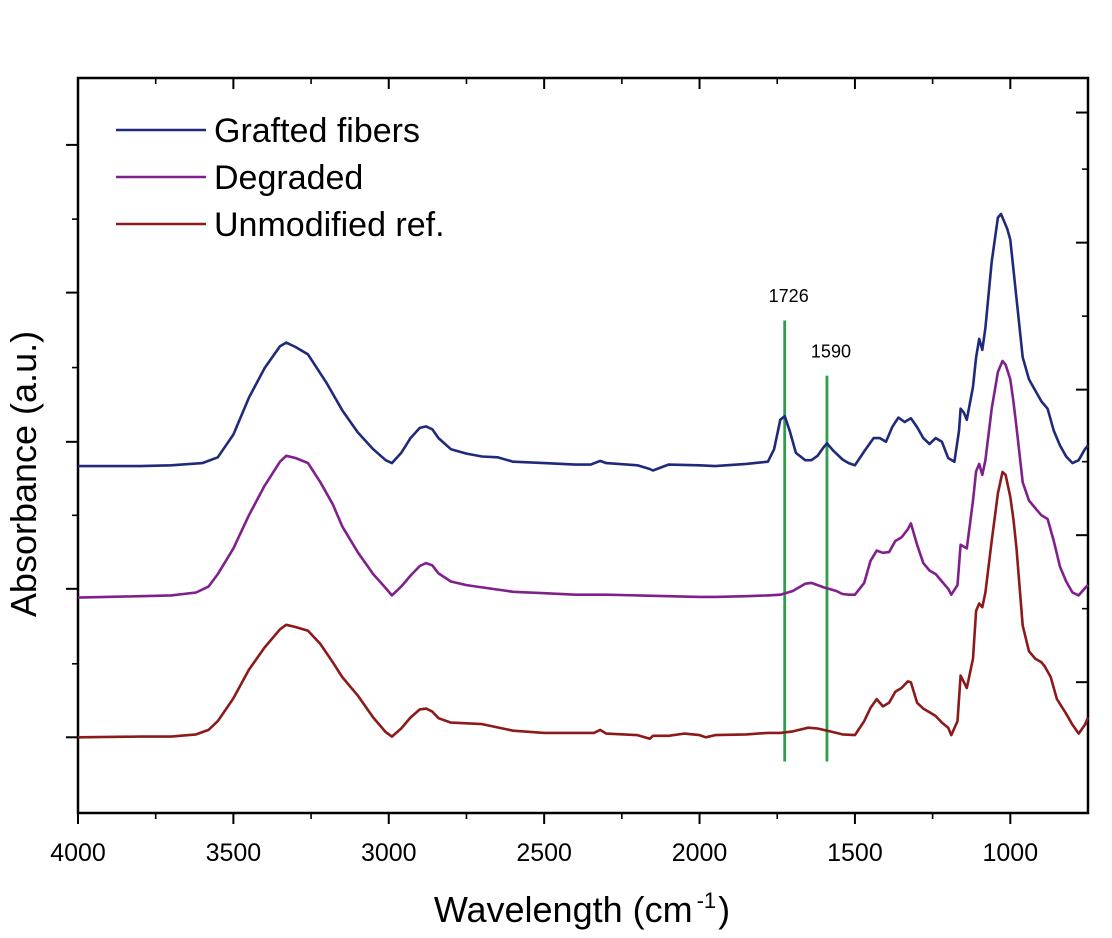 This screenshot has width=1112, height=938. Describe the element at coordinates (831, 351) in the screenshot. I see `annotation-label-1590: 1590` at that location.